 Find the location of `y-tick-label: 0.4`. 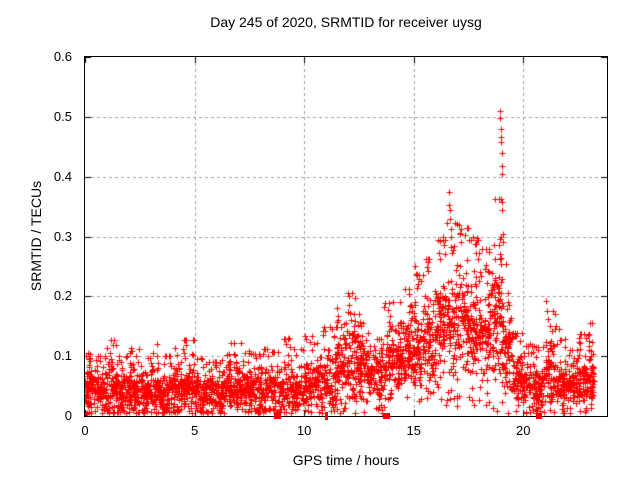

y-tick-label: 0.4 is located at coordinates (62, 176).